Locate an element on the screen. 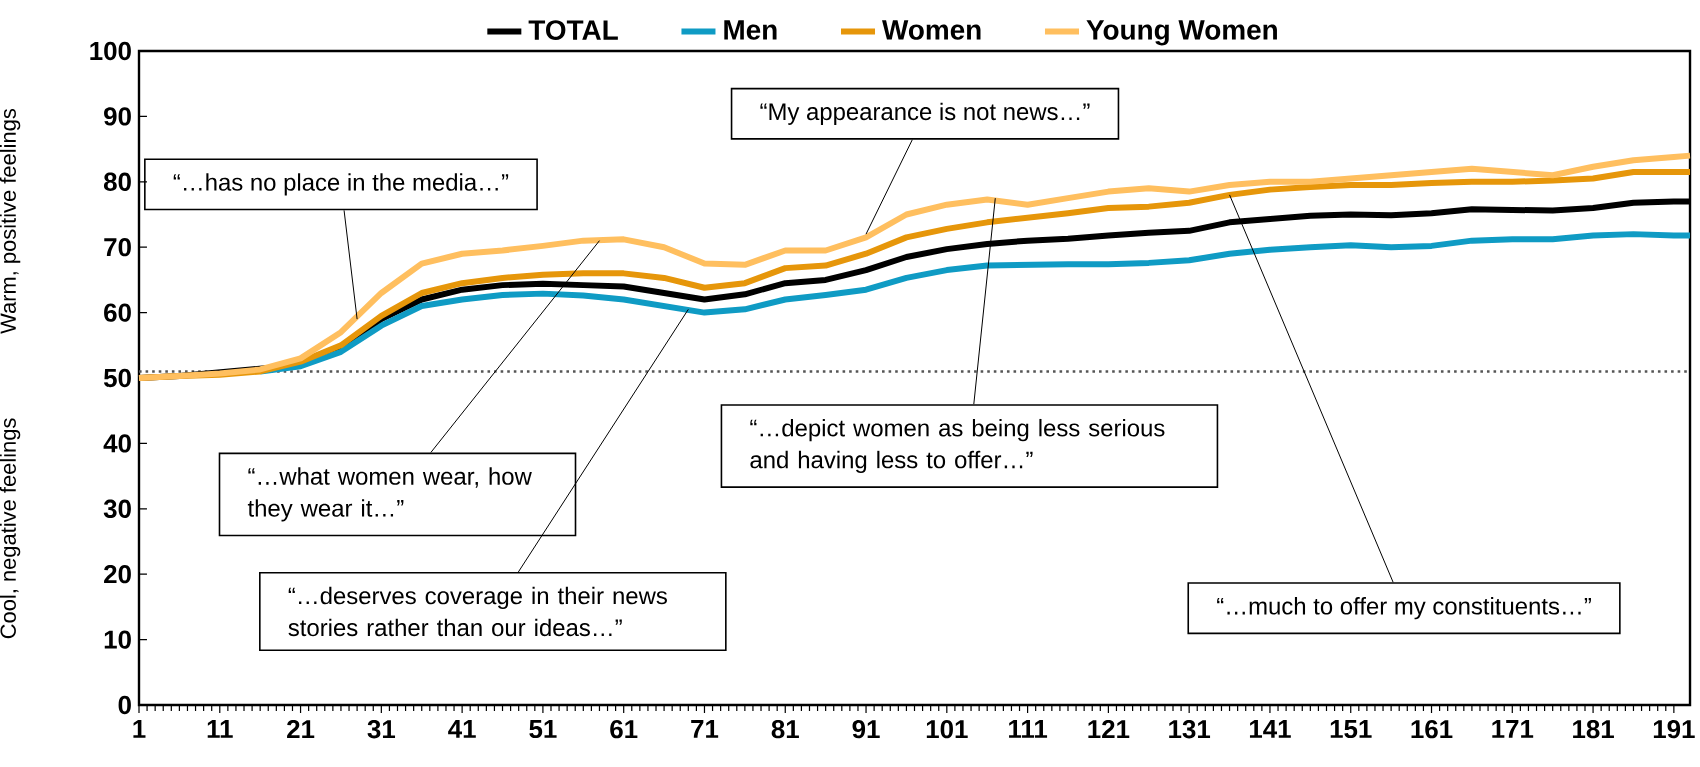  x-tick-label: 181 is located at coordinates (1593, 729).